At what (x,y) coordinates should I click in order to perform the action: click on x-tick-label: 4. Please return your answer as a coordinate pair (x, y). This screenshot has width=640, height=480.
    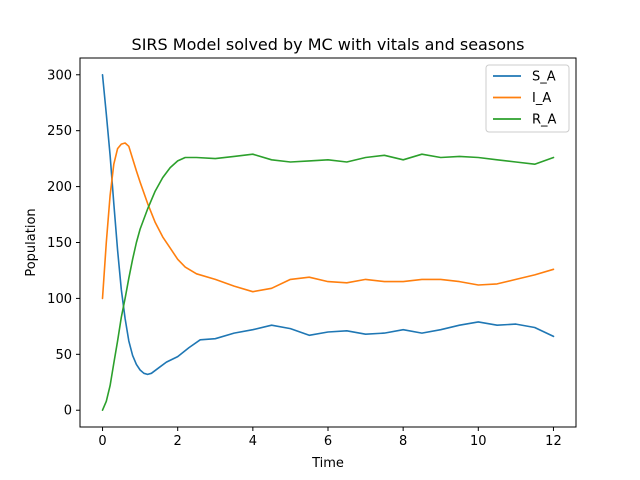
    Looking at the image, I should click on (253, 441).